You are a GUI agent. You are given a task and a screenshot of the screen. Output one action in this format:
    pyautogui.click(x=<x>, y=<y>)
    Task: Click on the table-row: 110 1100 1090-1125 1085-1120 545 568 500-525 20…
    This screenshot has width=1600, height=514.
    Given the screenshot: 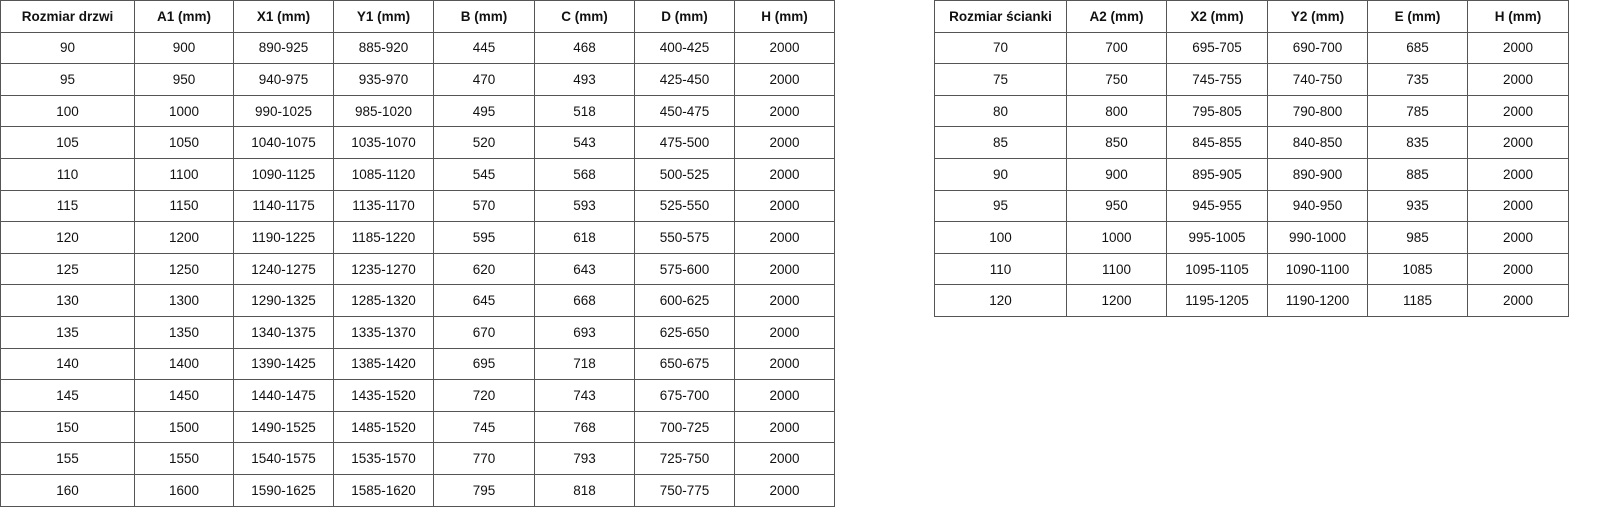 What is the action you would take?
    pyautogui.click(x=417, y=174)
    